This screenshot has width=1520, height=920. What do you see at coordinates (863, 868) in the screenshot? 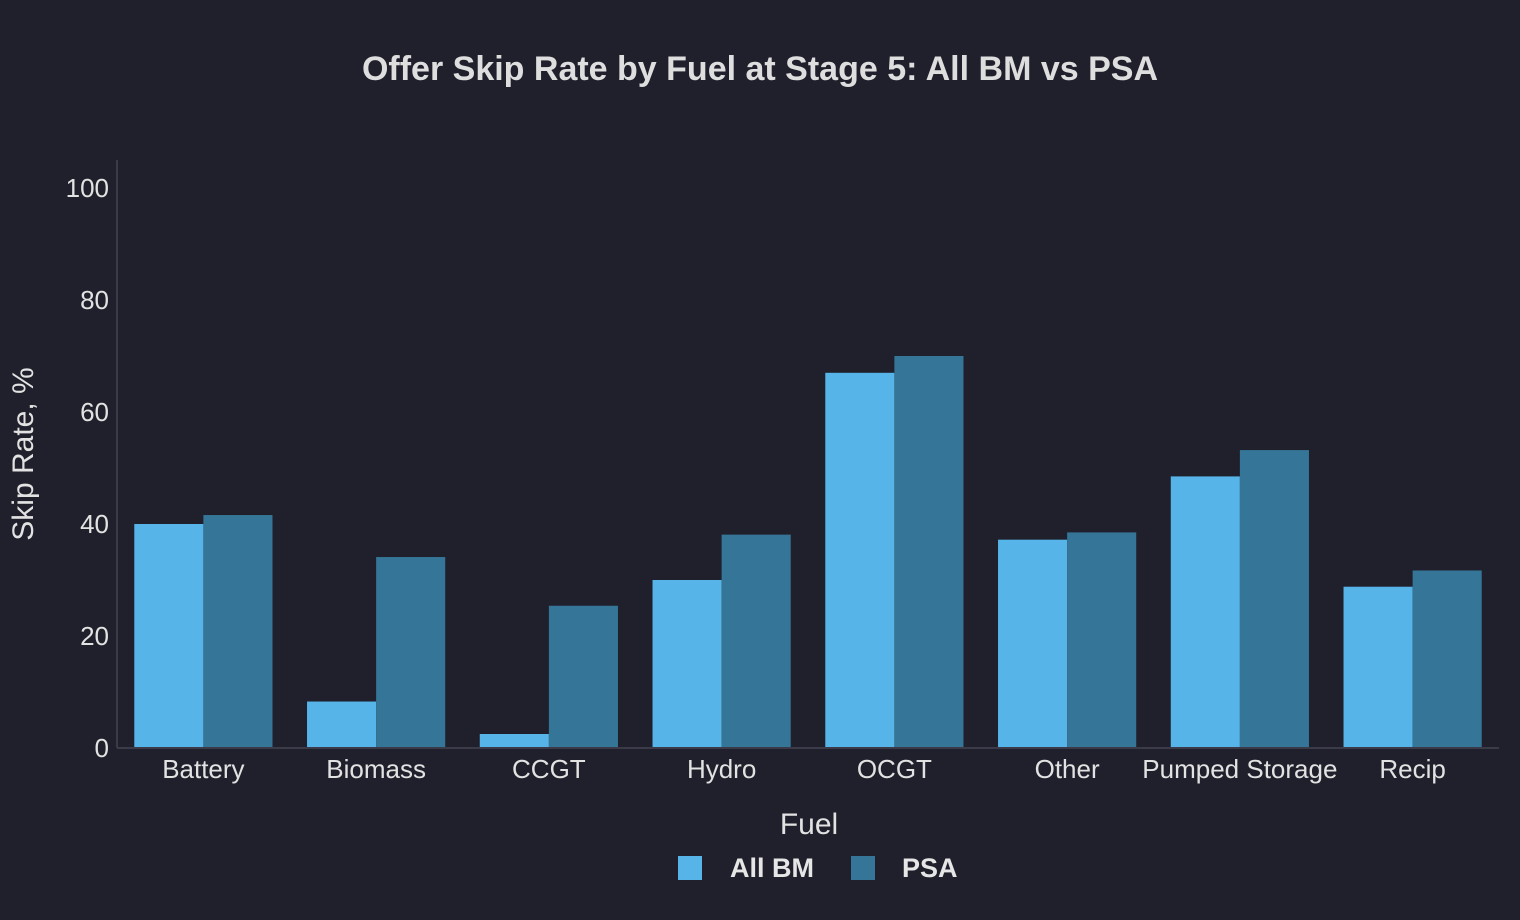
I see `legend-swatch-psa` at bounding box center [863, 868].